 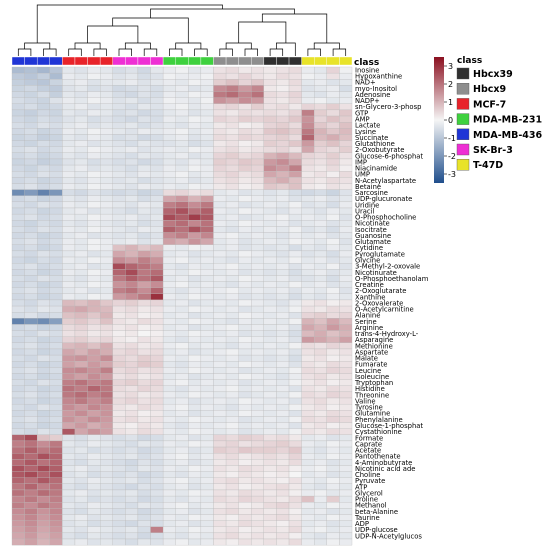 I want to click on row-label: GTP, so click(x=361, y=113).